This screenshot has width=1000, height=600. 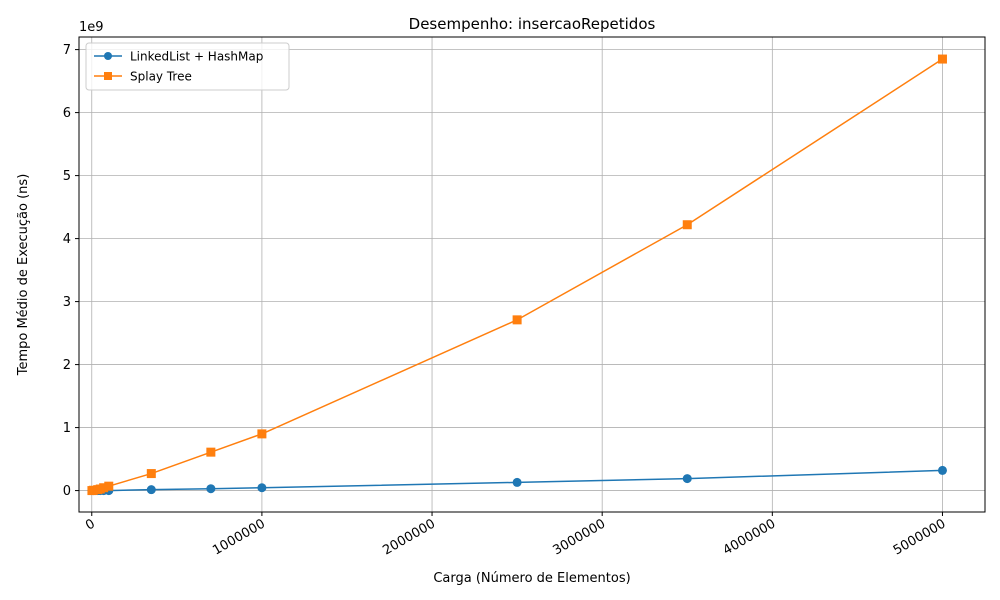 What do you see at coordinates (23, 275) in the screenshot?
I see `y-axis-label: Tempo Médio de Execução (ns)` at bounding box center [23, 275].